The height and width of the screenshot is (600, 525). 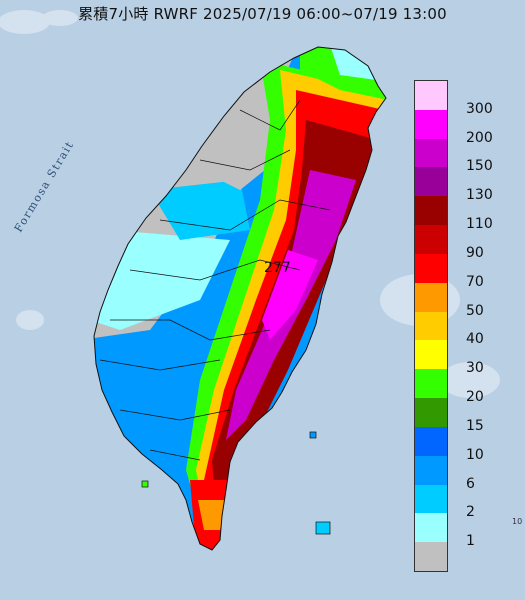 What do you see at coordinates (277, 268) in the screenshot?
I see `peak-value-label: 277` at bounding box center [277, 268].